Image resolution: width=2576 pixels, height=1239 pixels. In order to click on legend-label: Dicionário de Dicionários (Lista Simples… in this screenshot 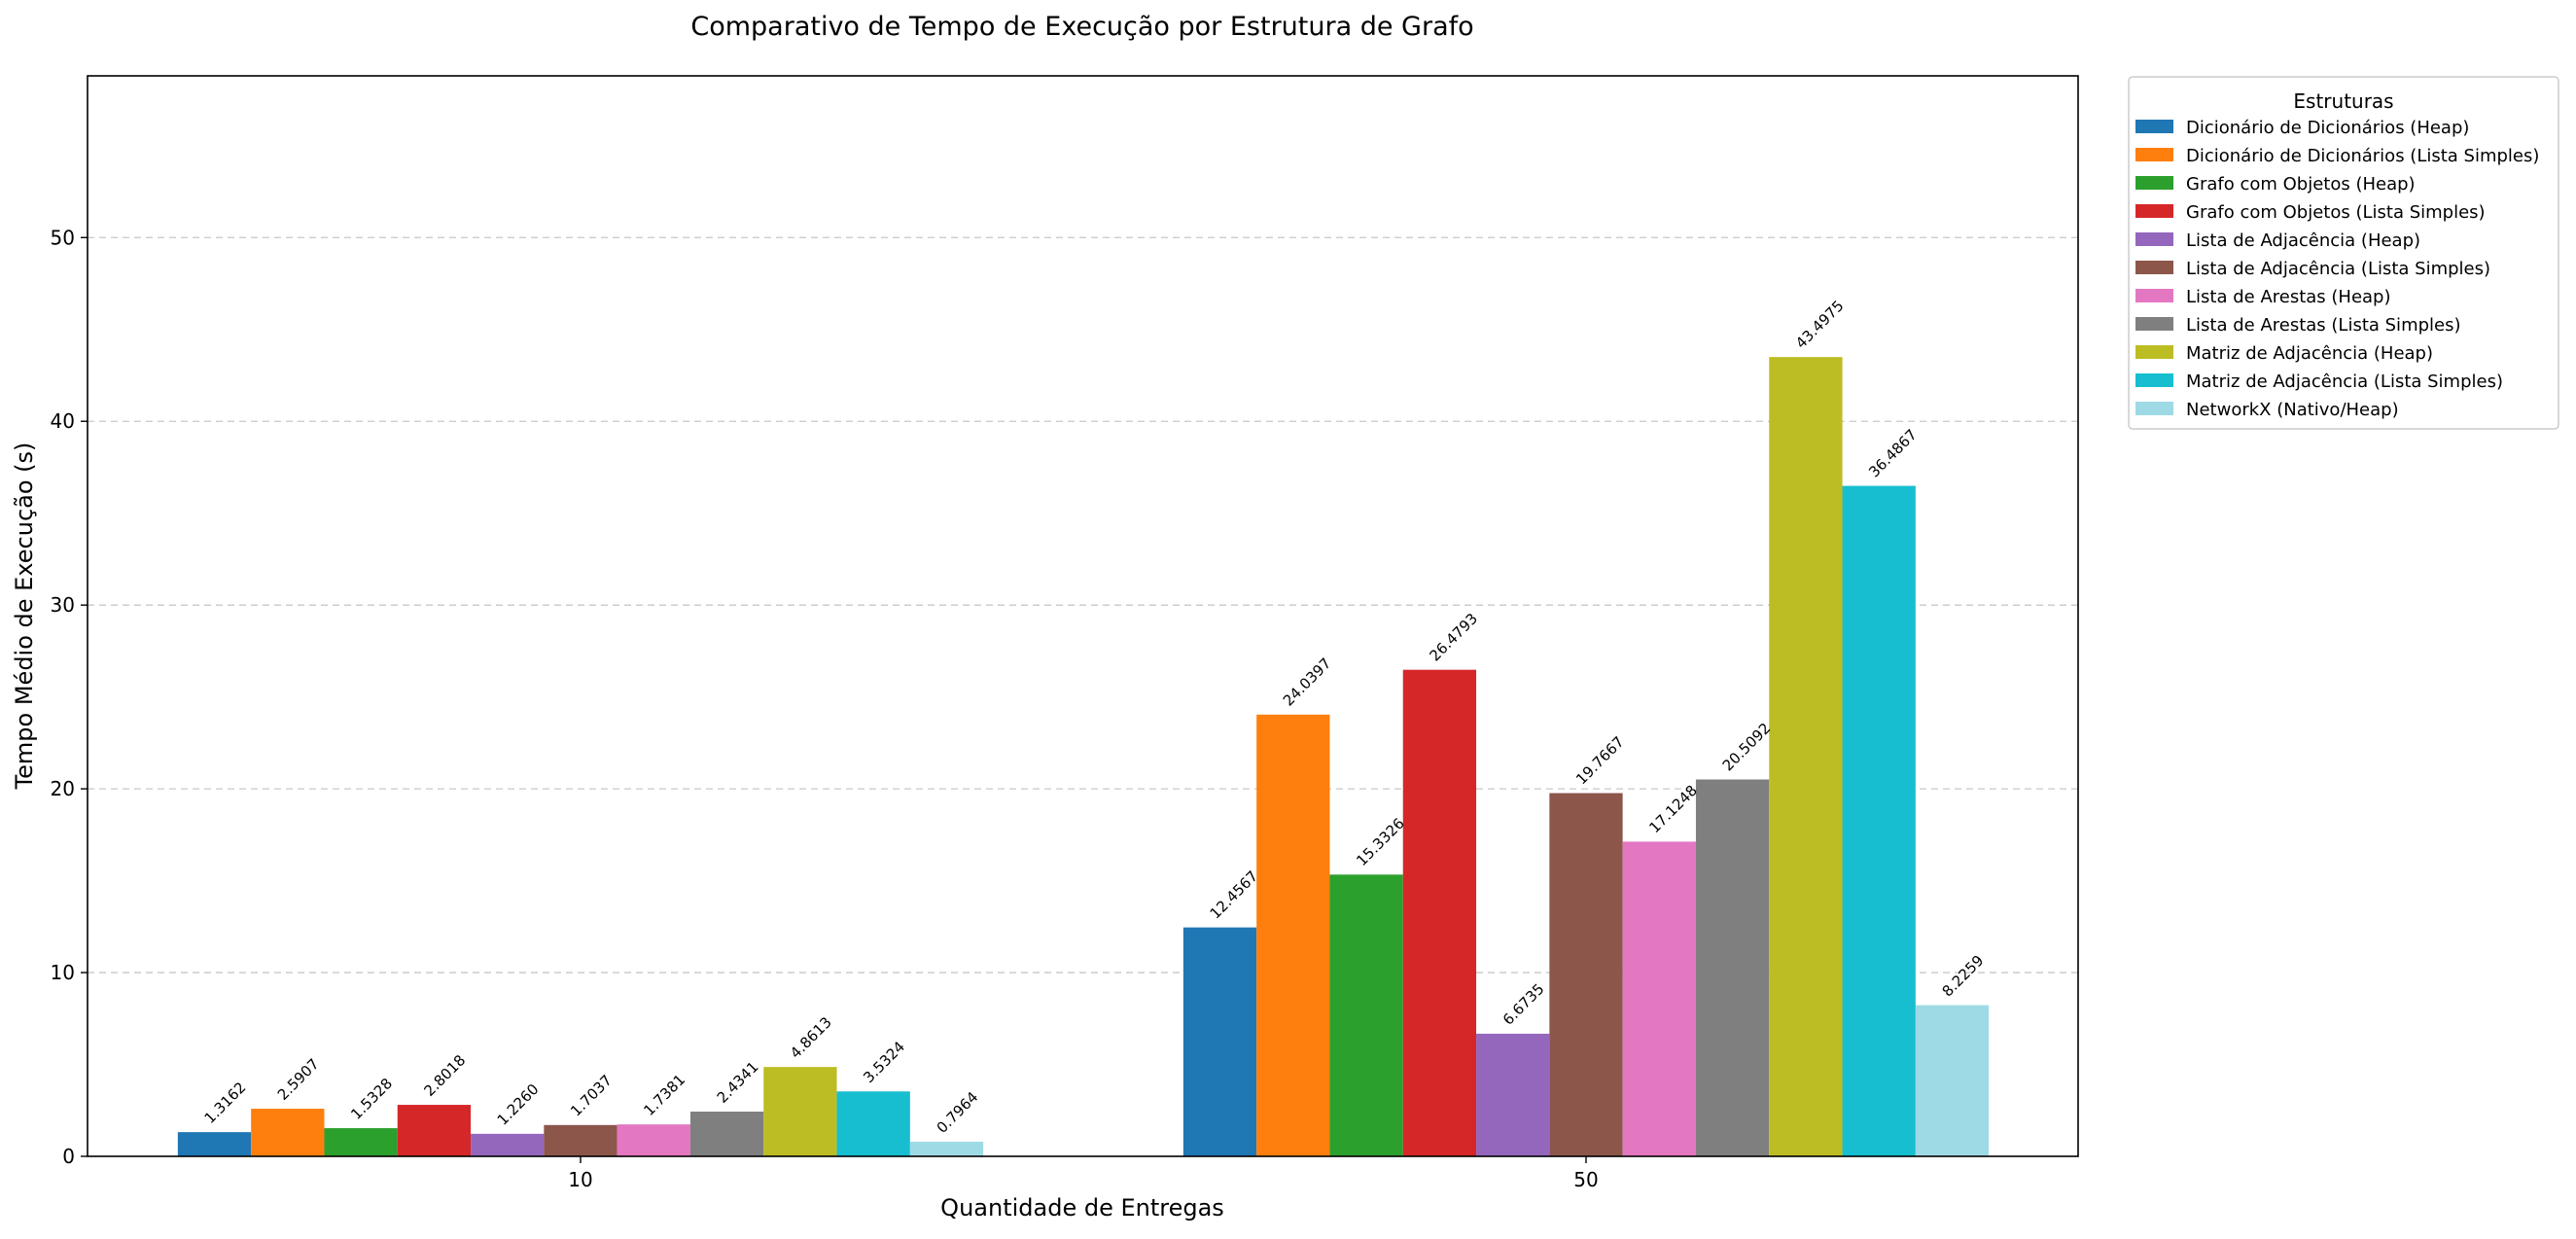, I will do `click(2363, 156)`.